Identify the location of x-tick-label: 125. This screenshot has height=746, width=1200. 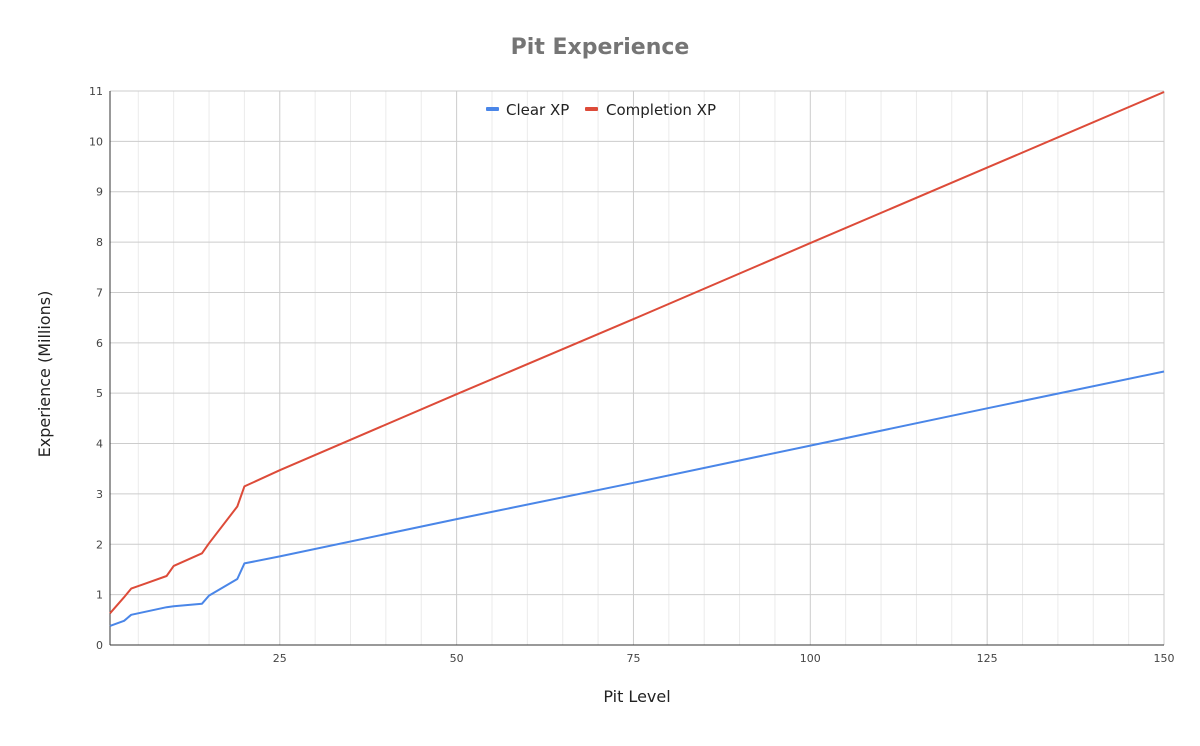
(987, 658).